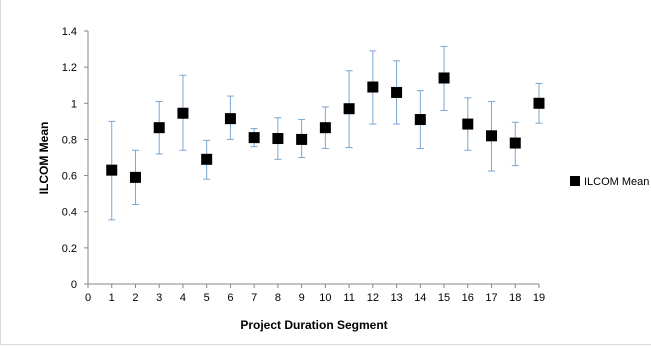  Describe the element at coordinates (69, 68) in the screenshot. I see `y-tick-label: 1.2` at that location.